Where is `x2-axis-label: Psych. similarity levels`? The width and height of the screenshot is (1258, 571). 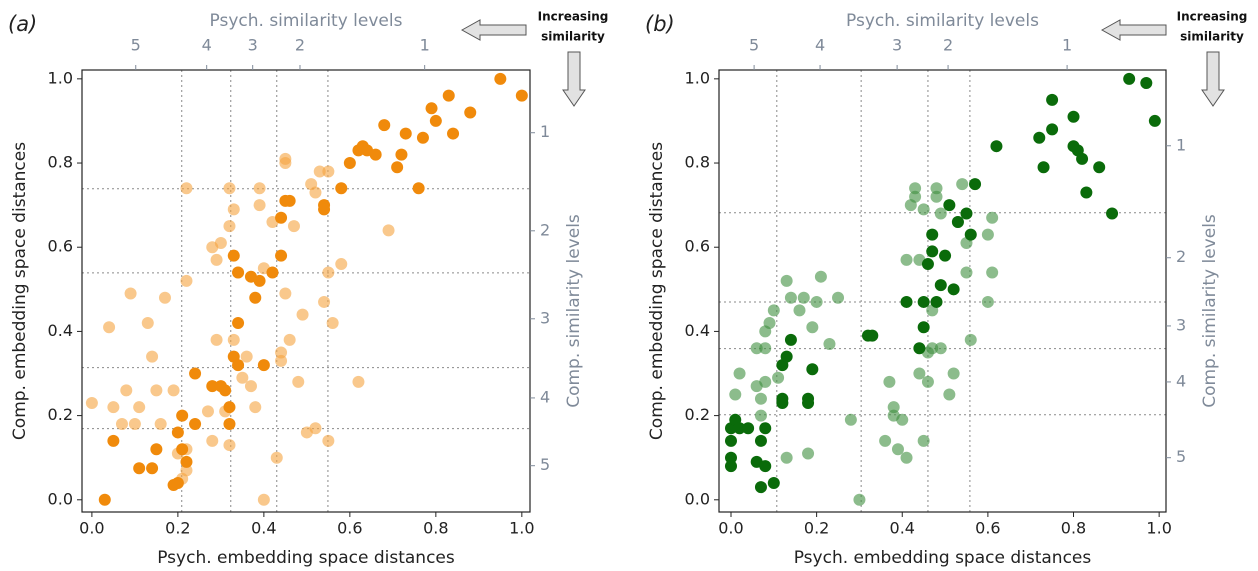
x2-axis-label: Psych. similarity levels is located at coordinates (306, 21).